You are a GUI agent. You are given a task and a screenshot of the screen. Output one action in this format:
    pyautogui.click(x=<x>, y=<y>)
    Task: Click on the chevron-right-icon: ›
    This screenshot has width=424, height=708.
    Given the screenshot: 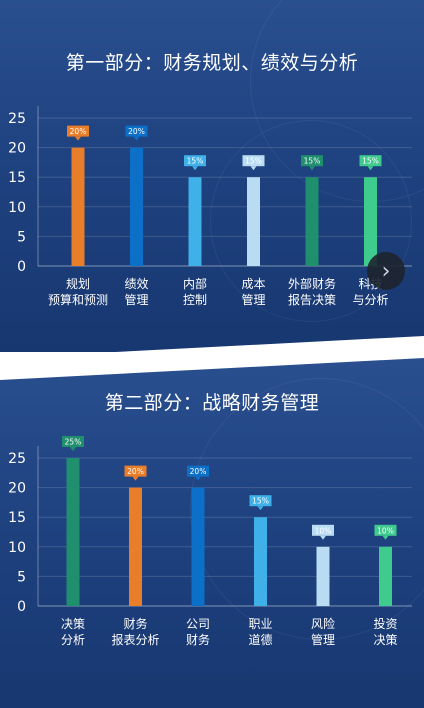 What is the action you would take?
    pyautogui.click(x=386, y=271)
    